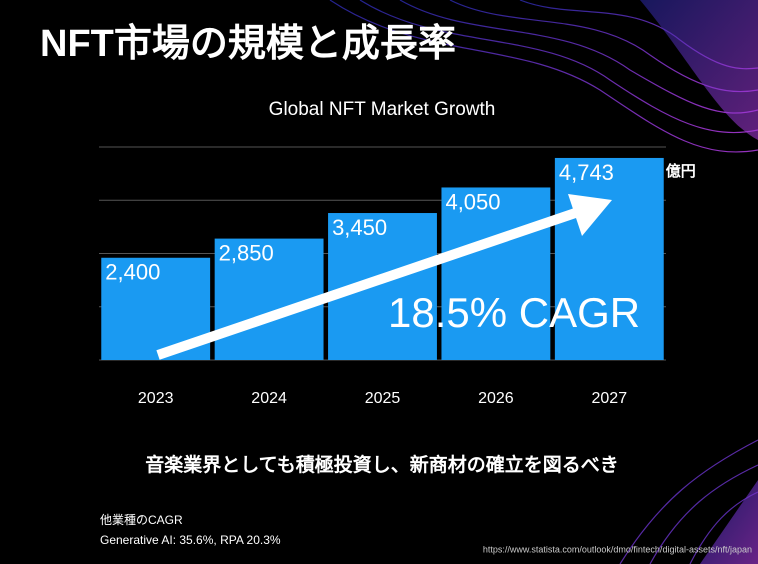 The image size is (758, 564). I want to click on value-label: 2,850, so click(246, 252).